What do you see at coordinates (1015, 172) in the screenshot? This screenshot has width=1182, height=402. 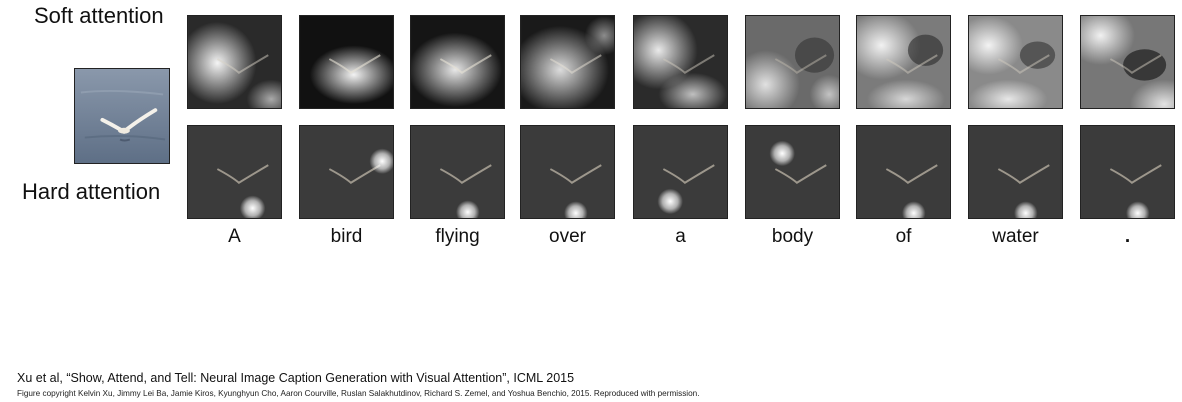 I see `hard-attention-map-water` at bounding box center [1015, 172].